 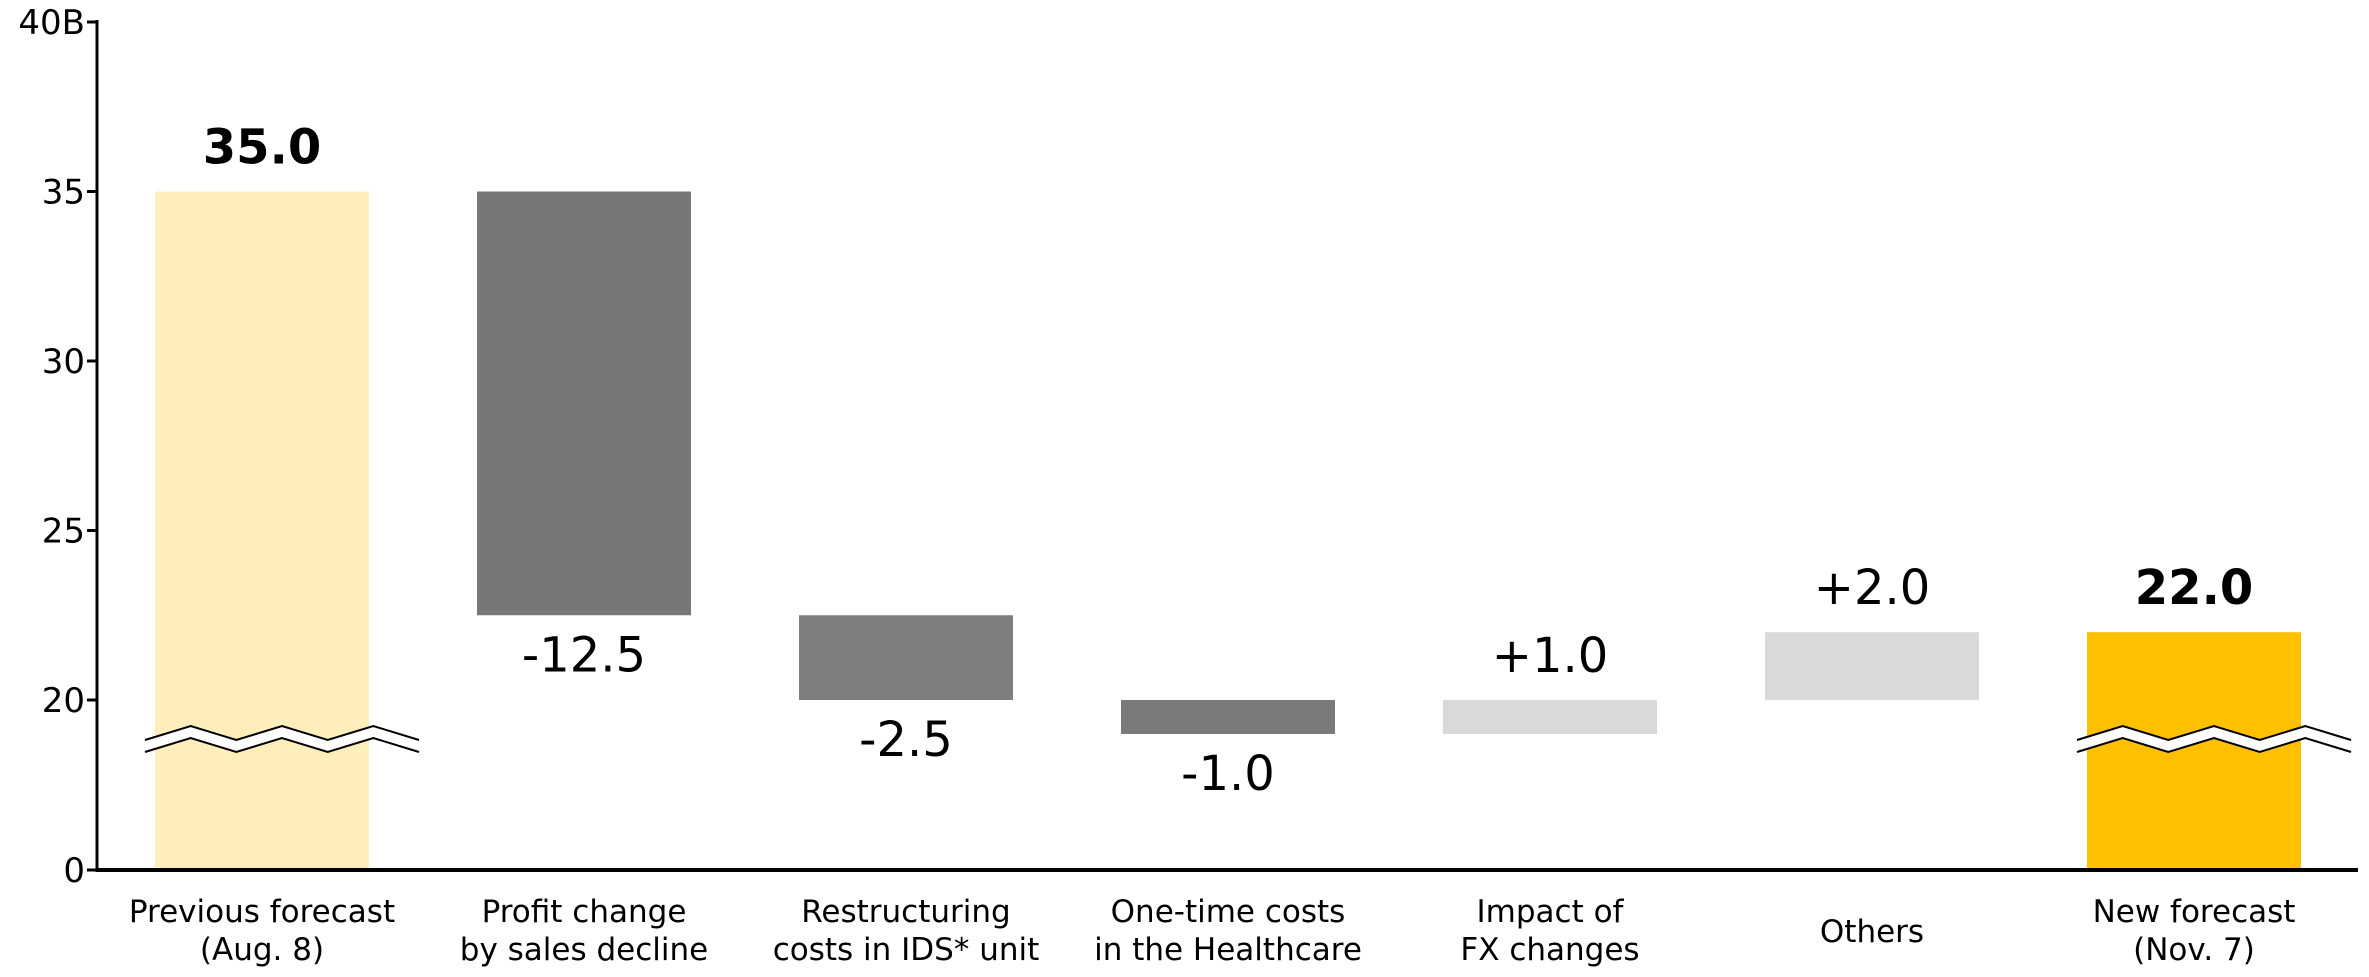 I want to click on data-label-7: 22.0, so click(x=2194, y=588).